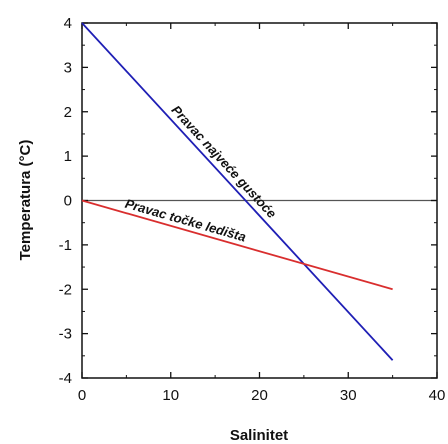 The height and width of the screenshot is (444, 448). What do you see at coordinates (348, 395) in the screenshot?
I see `x-tick-label: 30` at bounding box center [348, 395].